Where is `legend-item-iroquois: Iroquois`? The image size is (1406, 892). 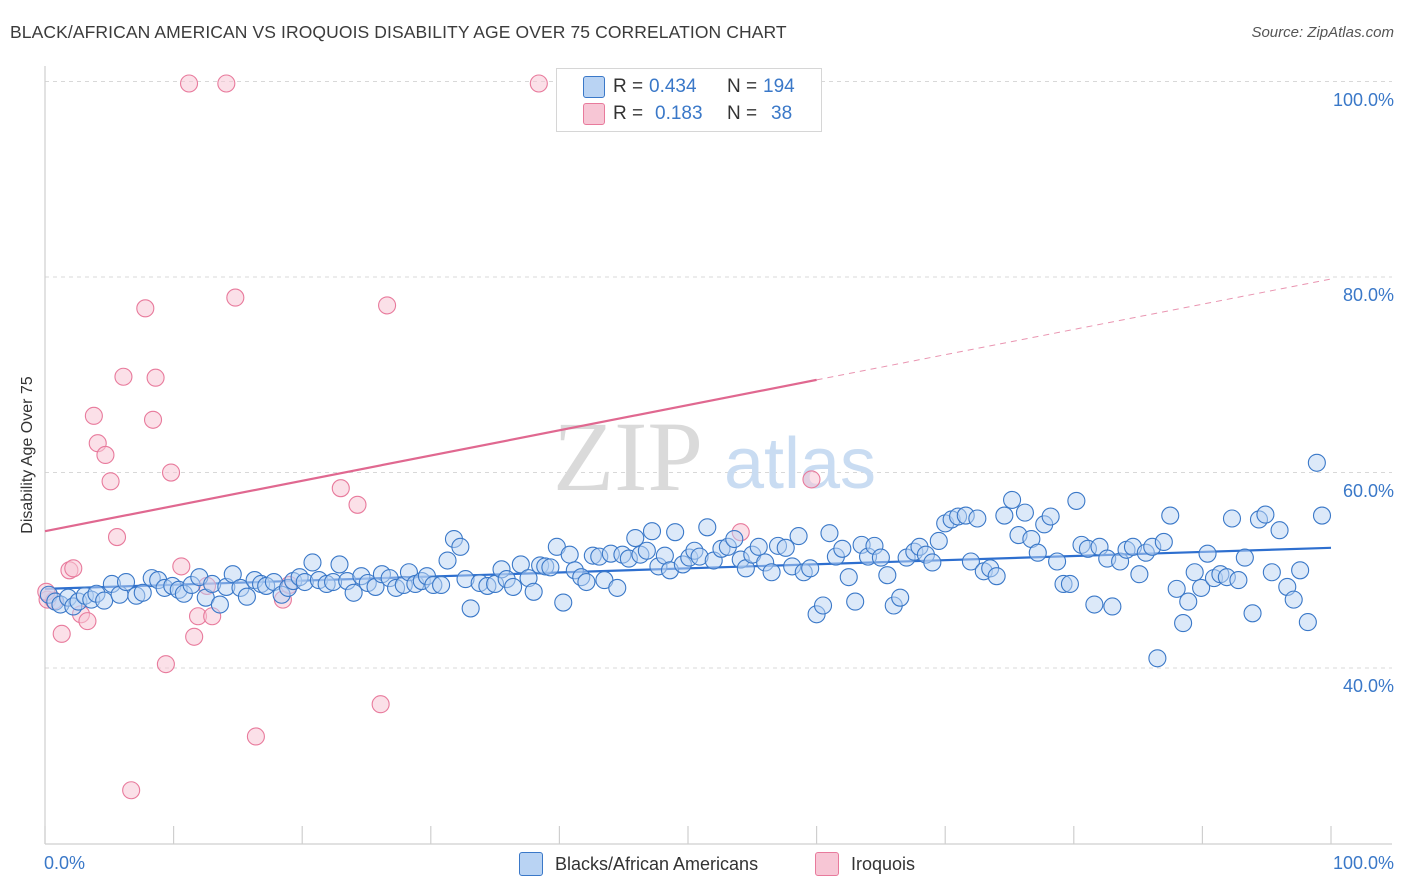 legend-item-iroquois: Iroquois is located at coordinates (865, 864).